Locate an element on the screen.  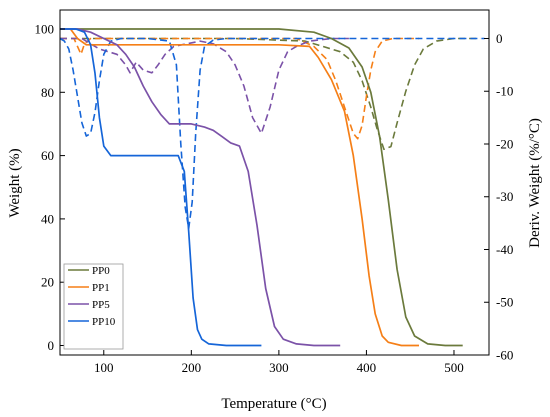
y2-tick-label: -60 is located at coordinates (504, 355).